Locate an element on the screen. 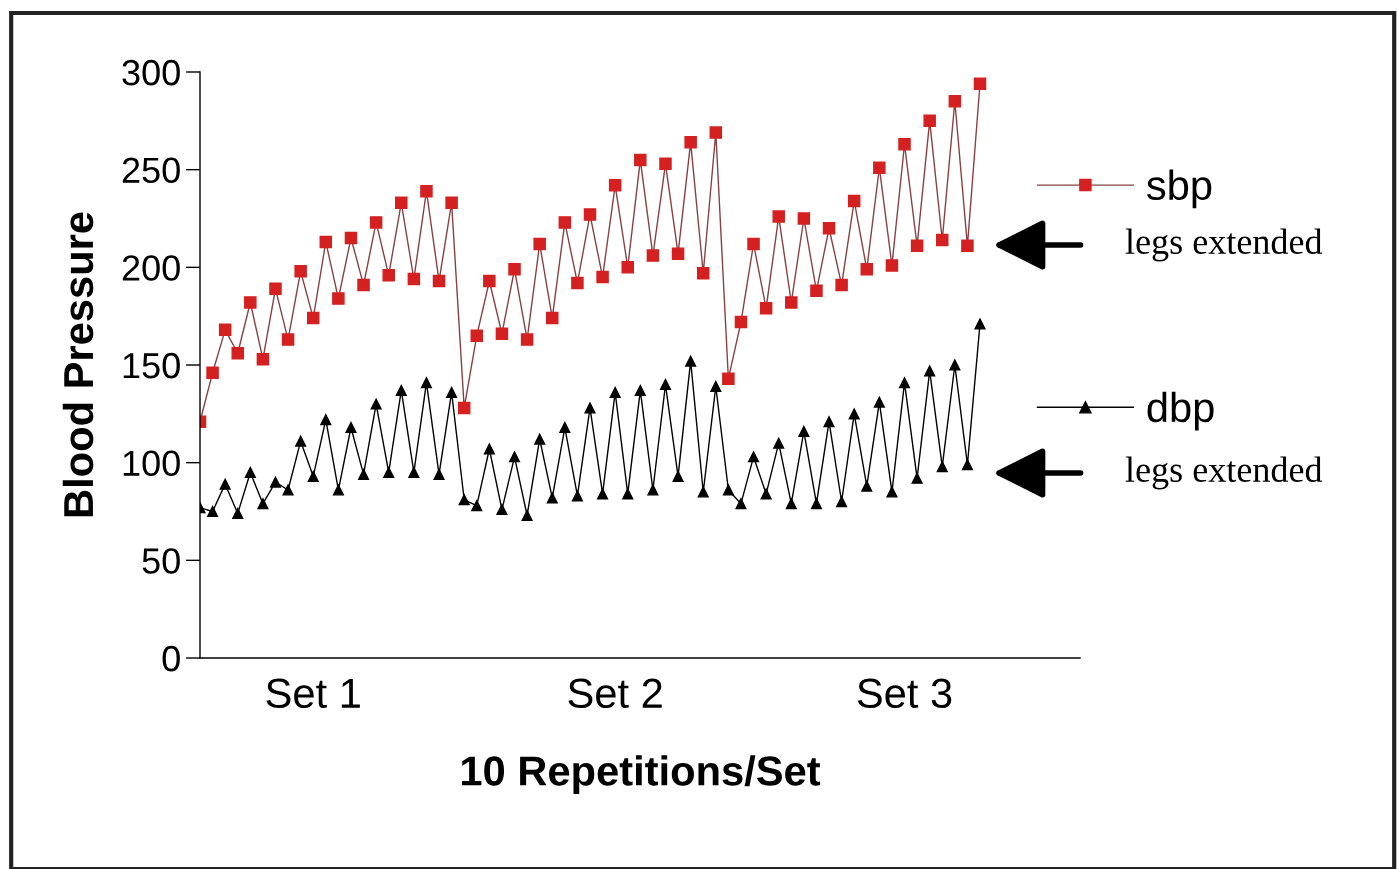  x-axis-title: 10 Repetitions/Set is located at coordinates (641, 775).